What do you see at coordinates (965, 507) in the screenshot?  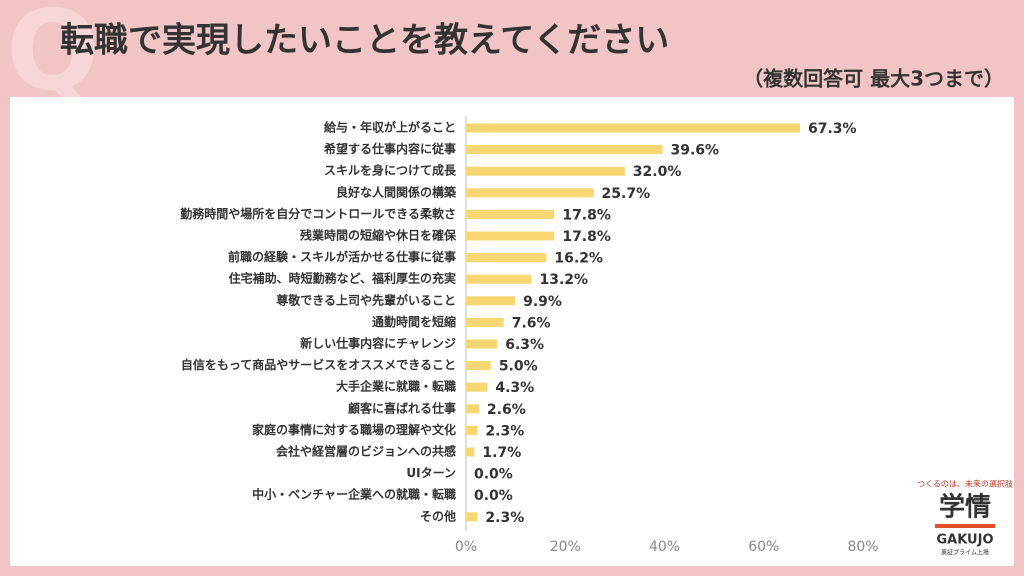 I see `logo-name: 学情` at bounding box center [965, 507].